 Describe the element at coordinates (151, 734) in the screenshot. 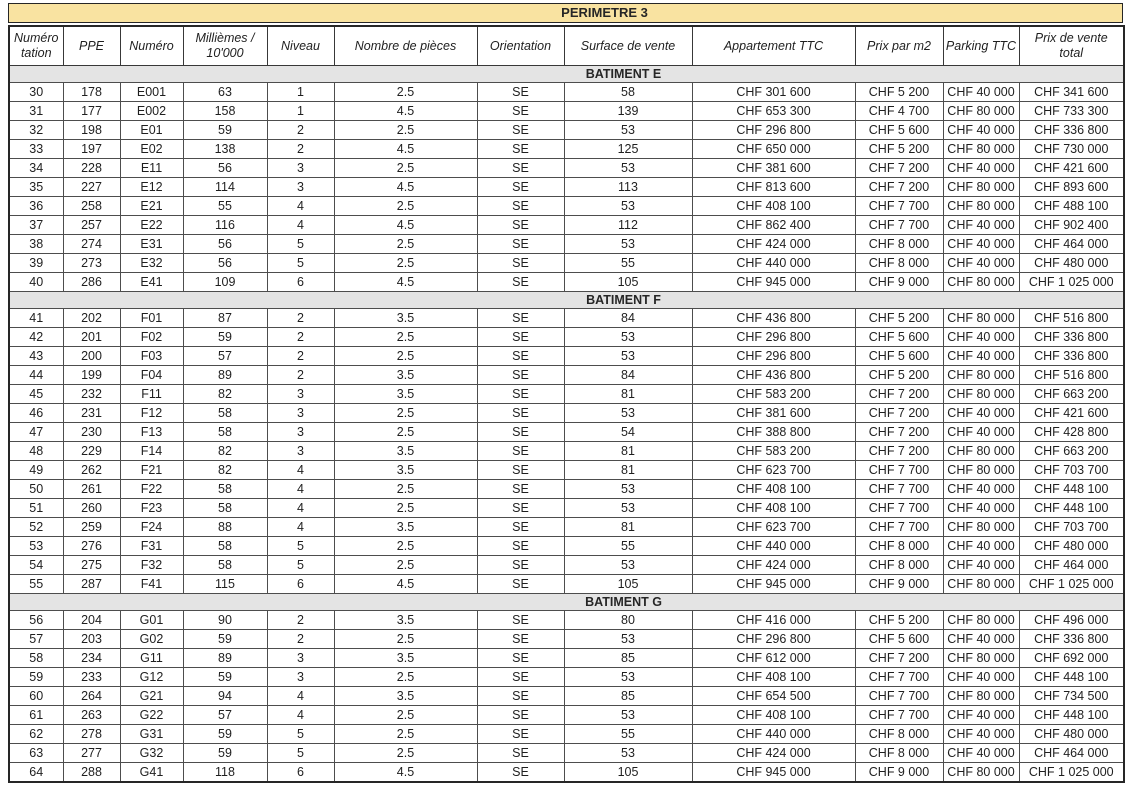

I see `cell: G31` at that location.